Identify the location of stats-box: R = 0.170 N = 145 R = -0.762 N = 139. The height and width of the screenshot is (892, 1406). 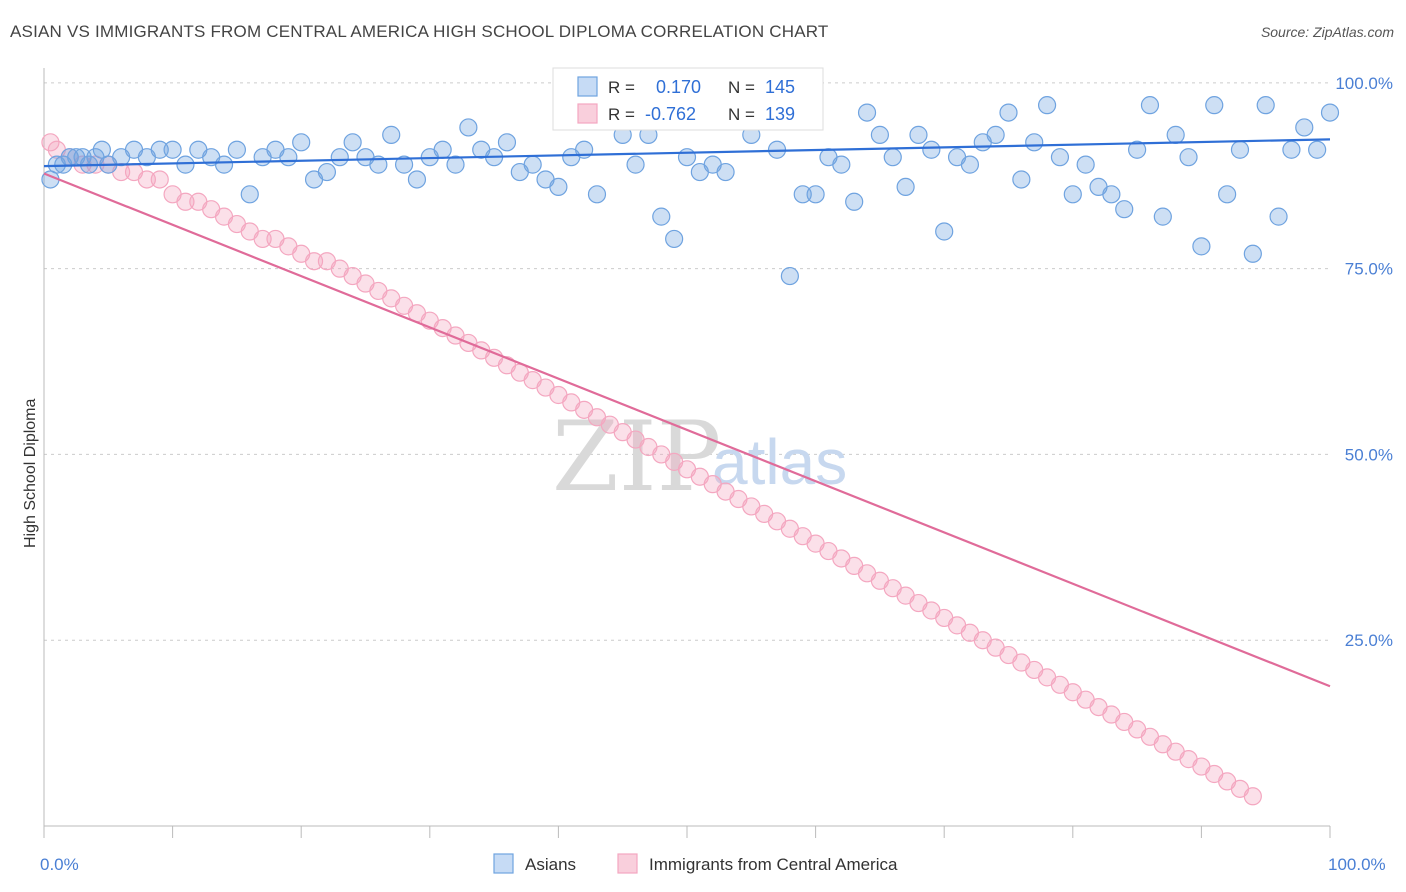
(688, 99).